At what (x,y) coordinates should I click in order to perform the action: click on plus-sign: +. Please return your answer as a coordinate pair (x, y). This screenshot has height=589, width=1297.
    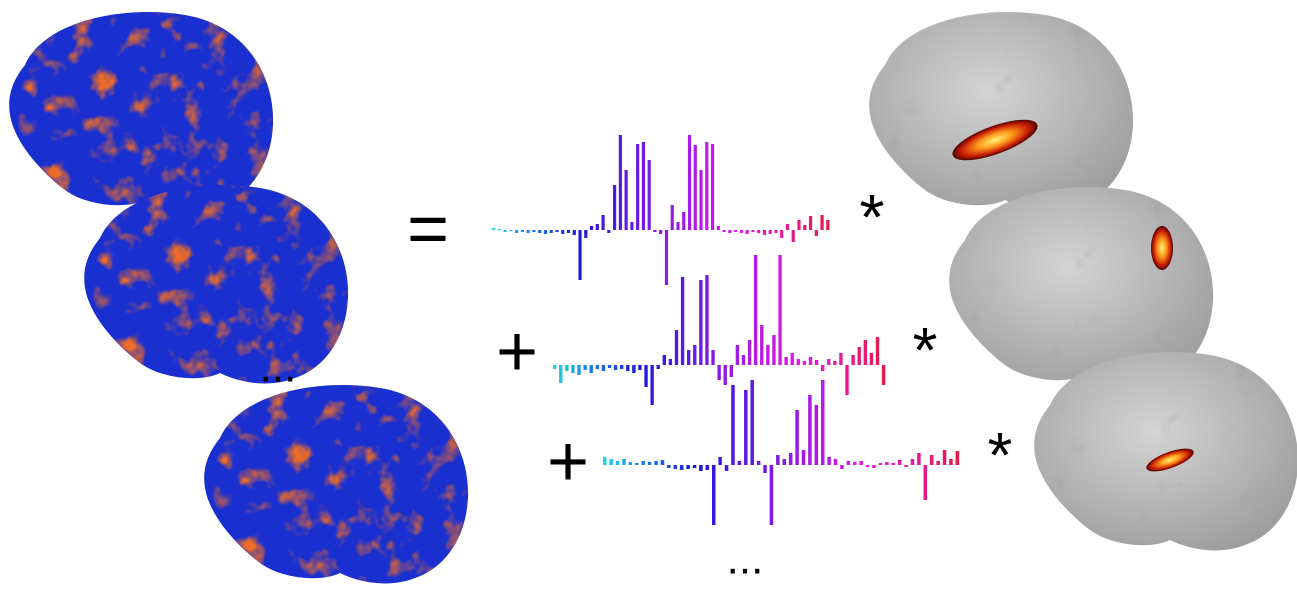
    Looking at the image, I should click on (568, 462).